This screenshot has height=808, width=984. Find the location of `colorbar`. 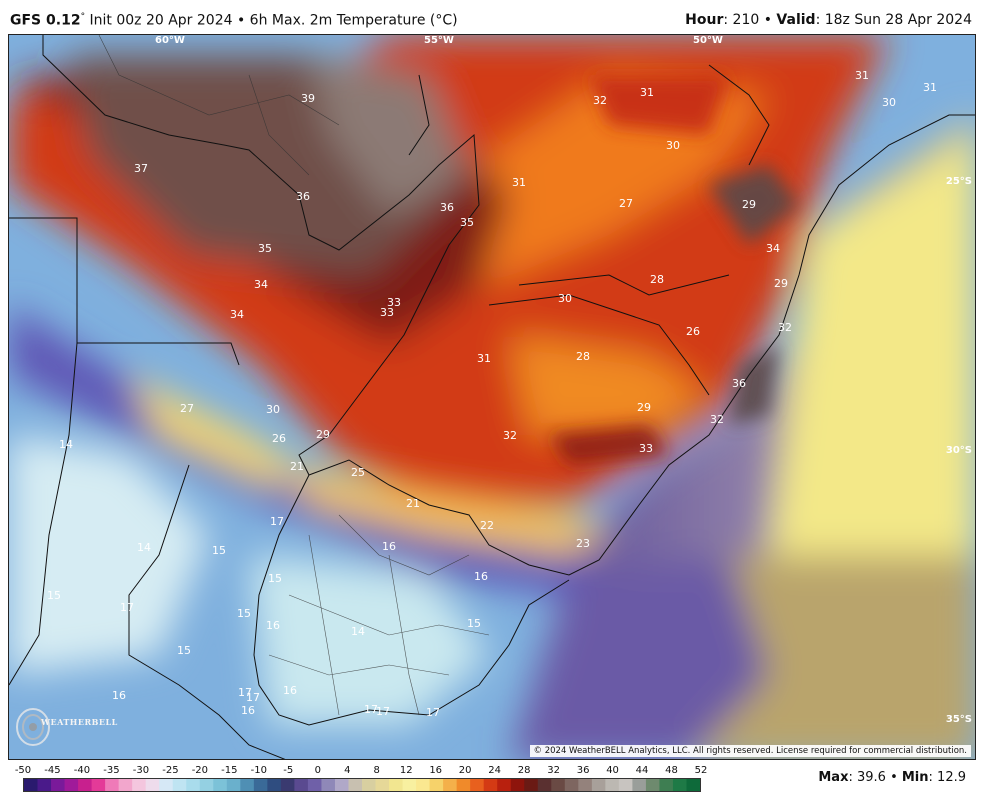

colorbar is located at coordinates (362, 785).